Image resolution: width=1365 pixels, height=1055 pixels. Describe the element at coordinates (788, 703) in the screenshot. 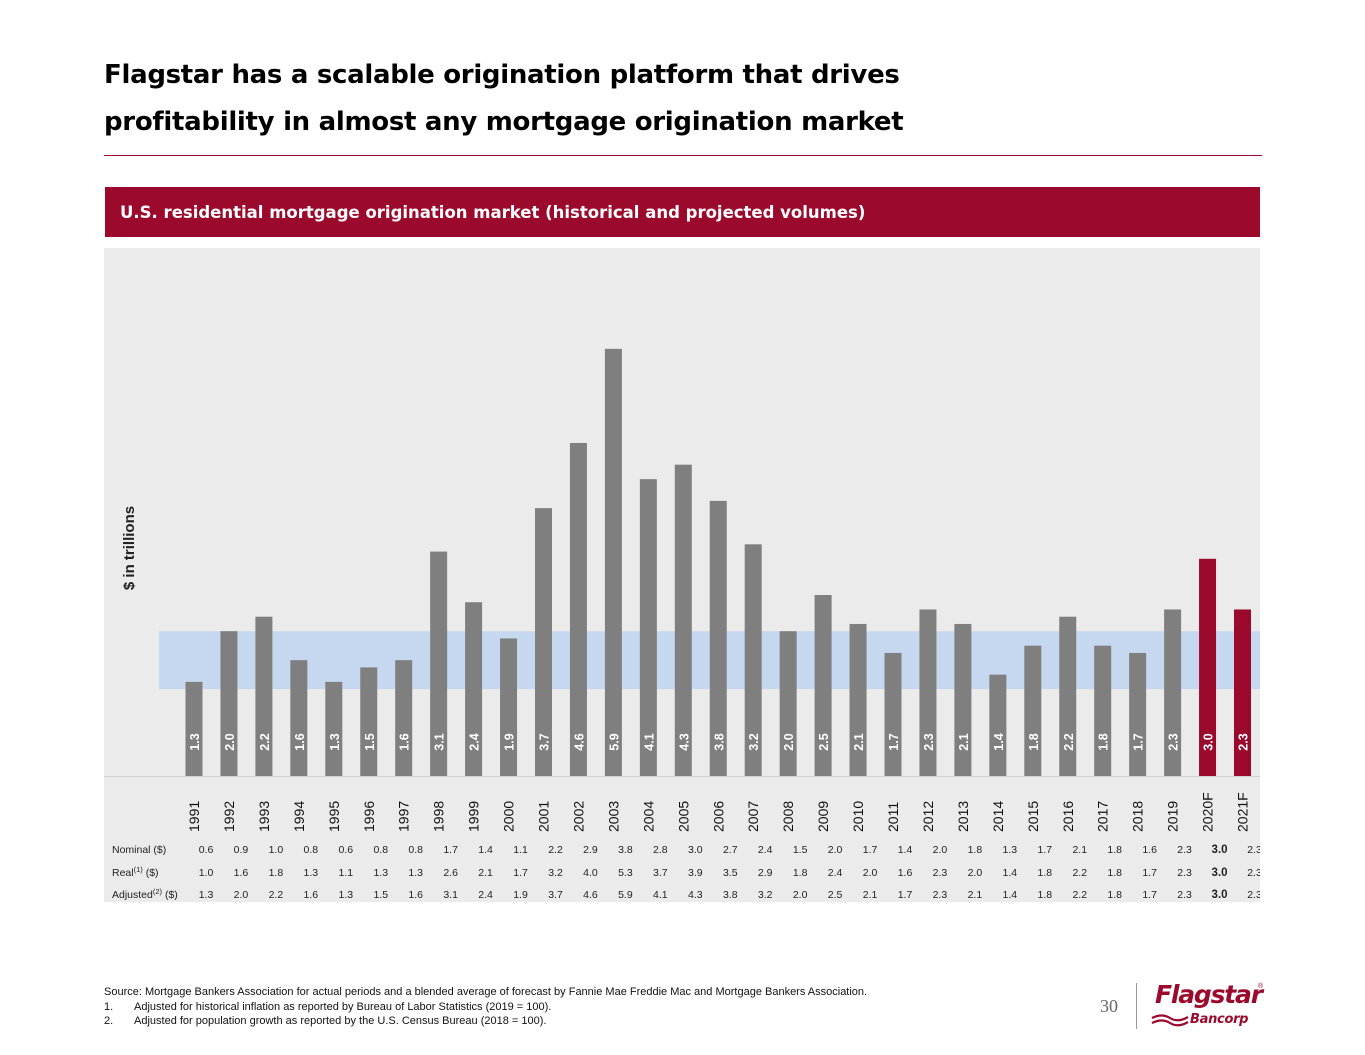

I see `bar-2008` at that location.